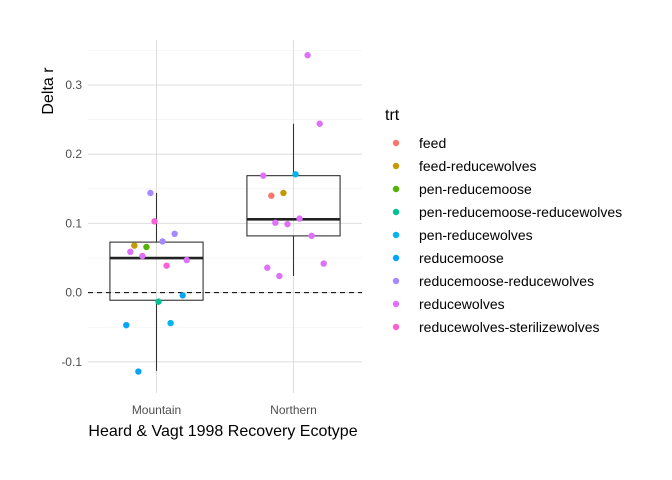 Image resolution: width=672 pixels, height=480 pixels. What do you see at coordinates (396, 235) in the screenshot?
I see `legend-key-pen-reducewolves` at bounding box center [396, 235].